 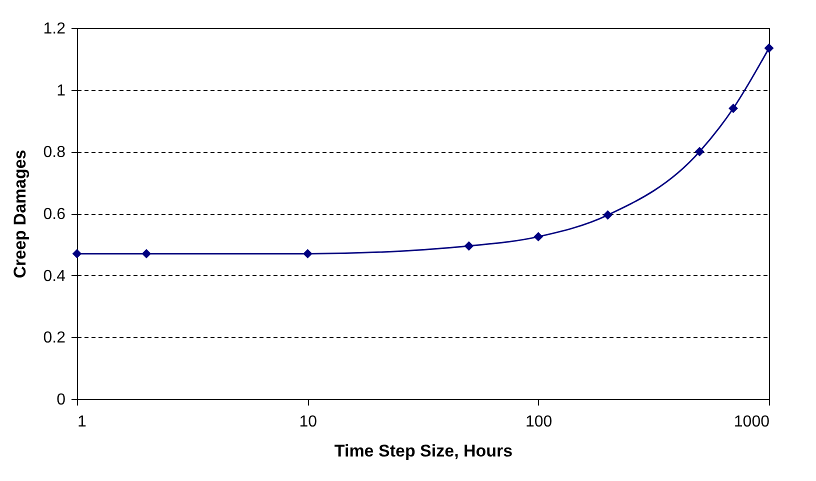 What do you see at coordinates (308, 422) in the screenshot?
I see `x-tick-label: 10` at bounding box center [308, 422].